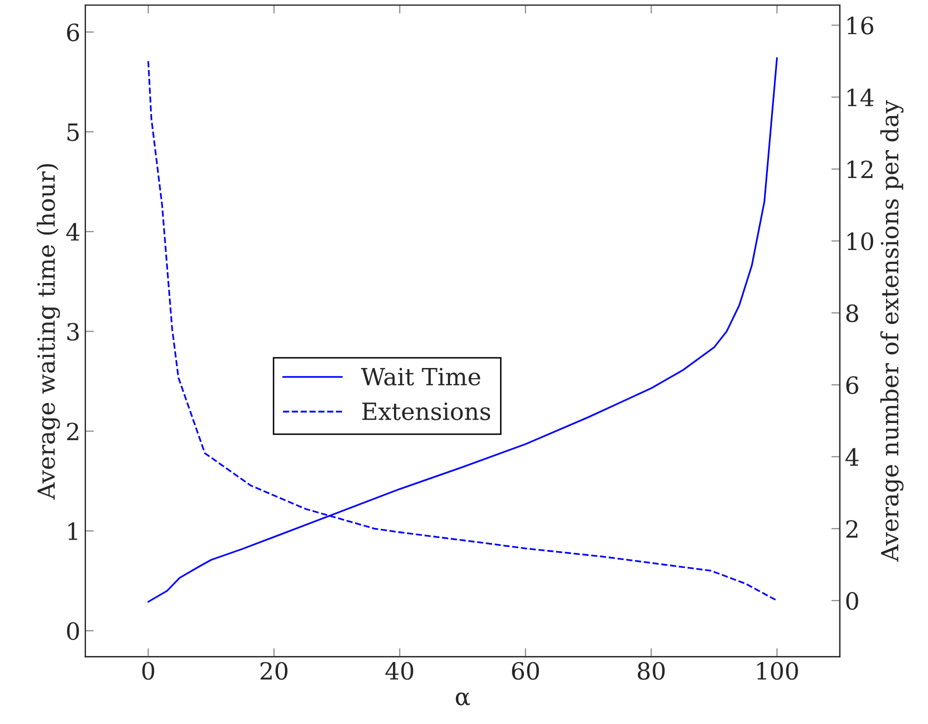  Describe the element at coordinates (651, 671) in the screenshot. I see `x-tick-label: 80` at that location.